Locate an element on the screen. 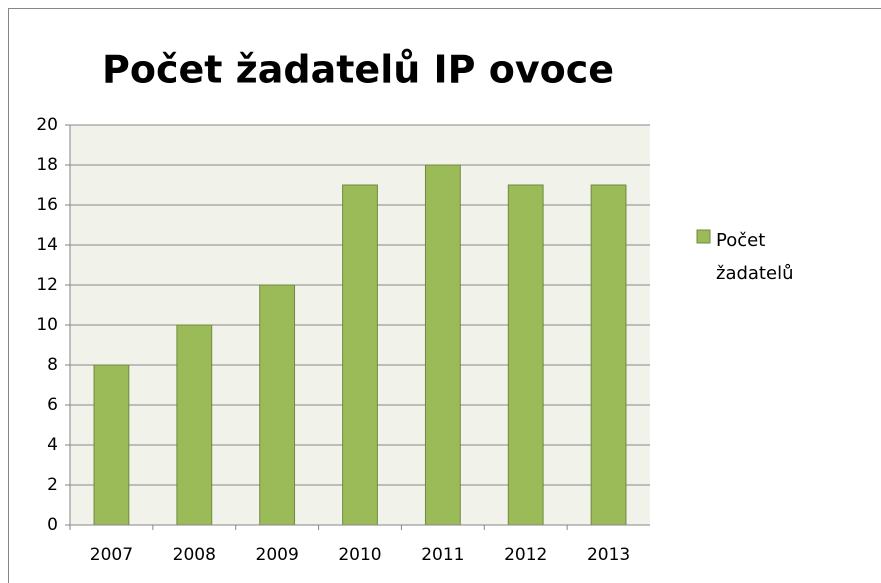  x-tick-label: 2011 is located at coordinates (442, 555).